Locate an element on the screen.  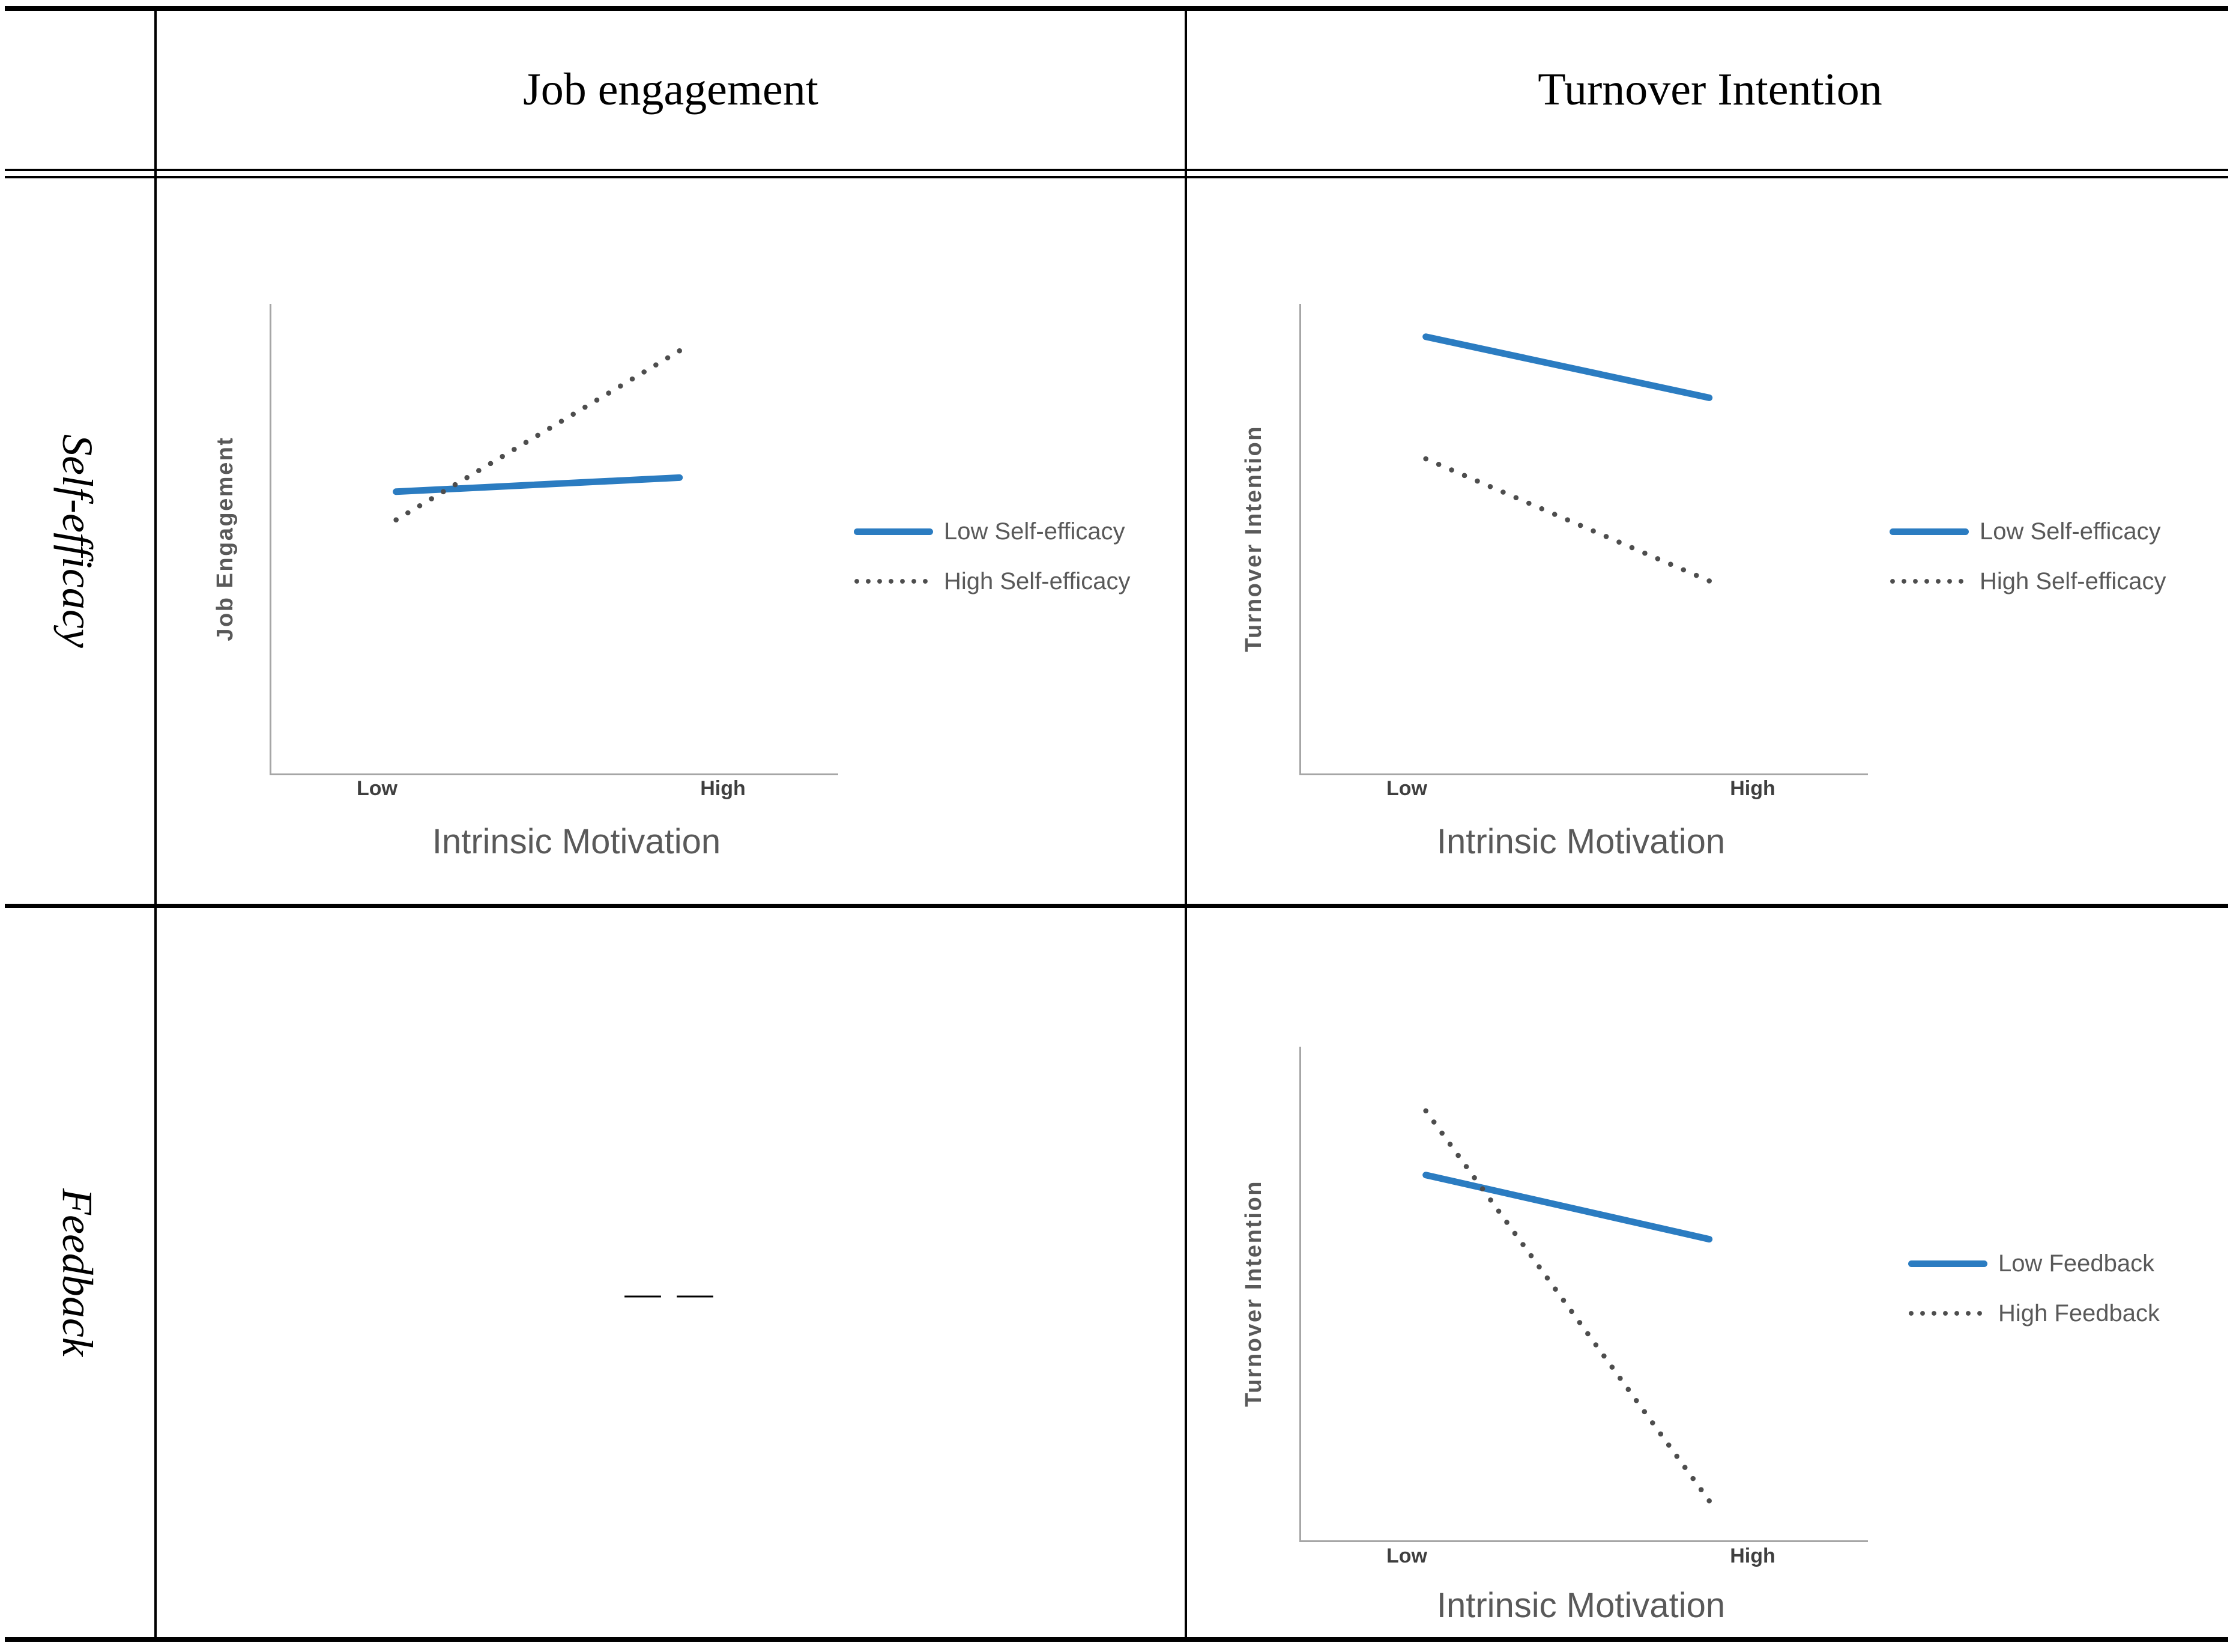
col-header-turnover-intention: Turnover Intention is located at coordinates (1710, 90).